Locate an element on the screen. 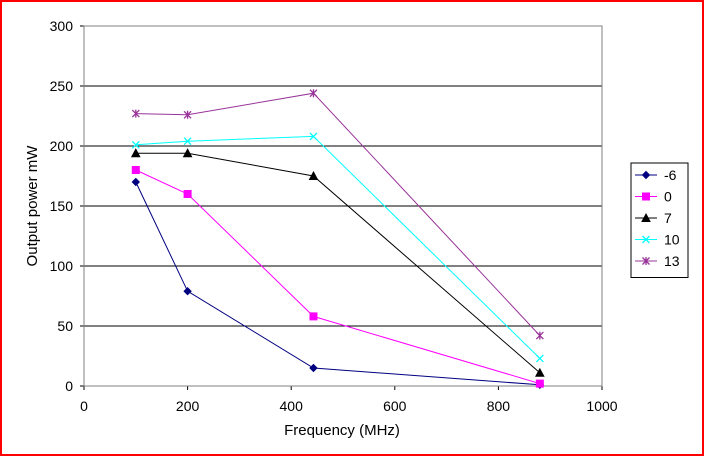  y-tick-label: 50 is located at coordinates (65, 326).